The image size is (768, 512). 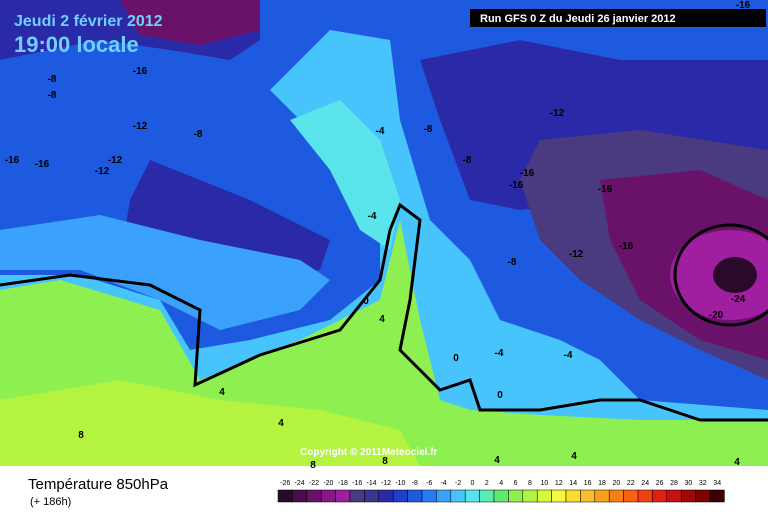 What do you see at coordinates (76, 44) in the screenshot?
I see `time-label: 19:00 locale` at bounding box center [76, 44].